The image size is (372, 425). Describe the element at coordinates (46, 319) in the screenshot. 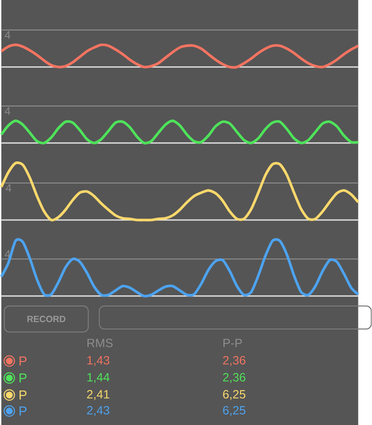

I see `text: RECORD` at that location.